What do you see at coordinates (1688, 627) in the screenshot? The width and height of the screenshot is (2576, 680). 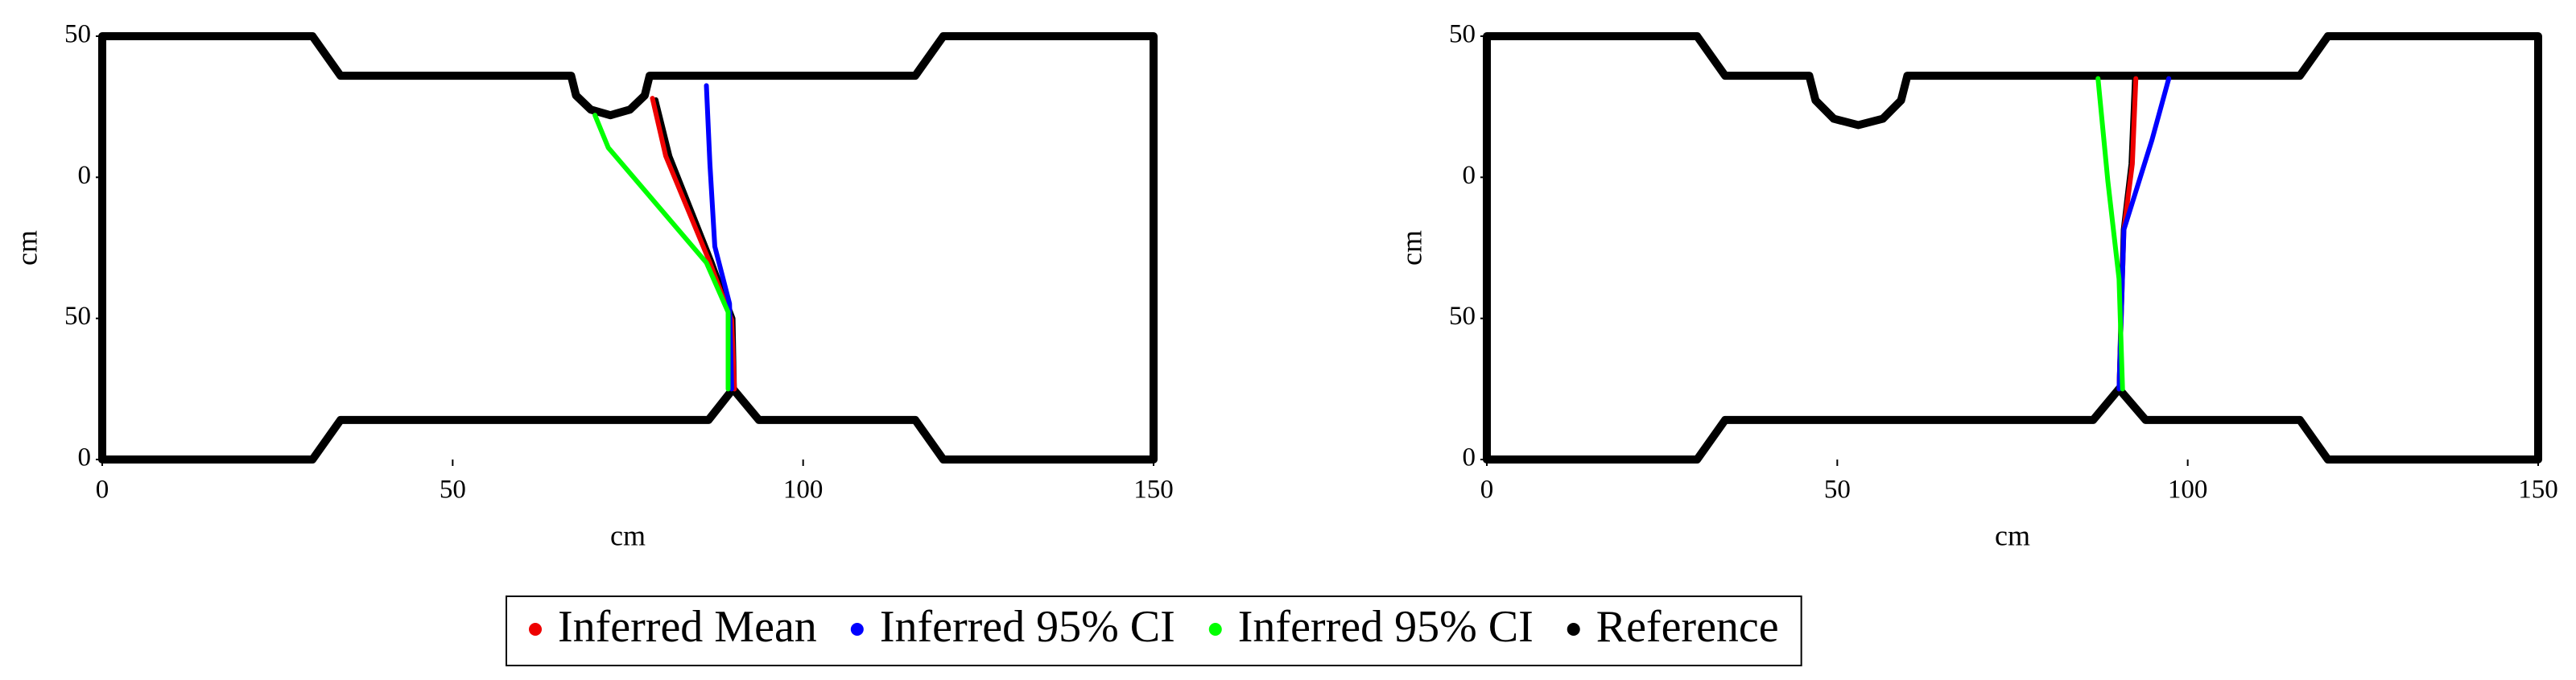 I see `legend-label: Reference` at bounding box center [1688, 627].